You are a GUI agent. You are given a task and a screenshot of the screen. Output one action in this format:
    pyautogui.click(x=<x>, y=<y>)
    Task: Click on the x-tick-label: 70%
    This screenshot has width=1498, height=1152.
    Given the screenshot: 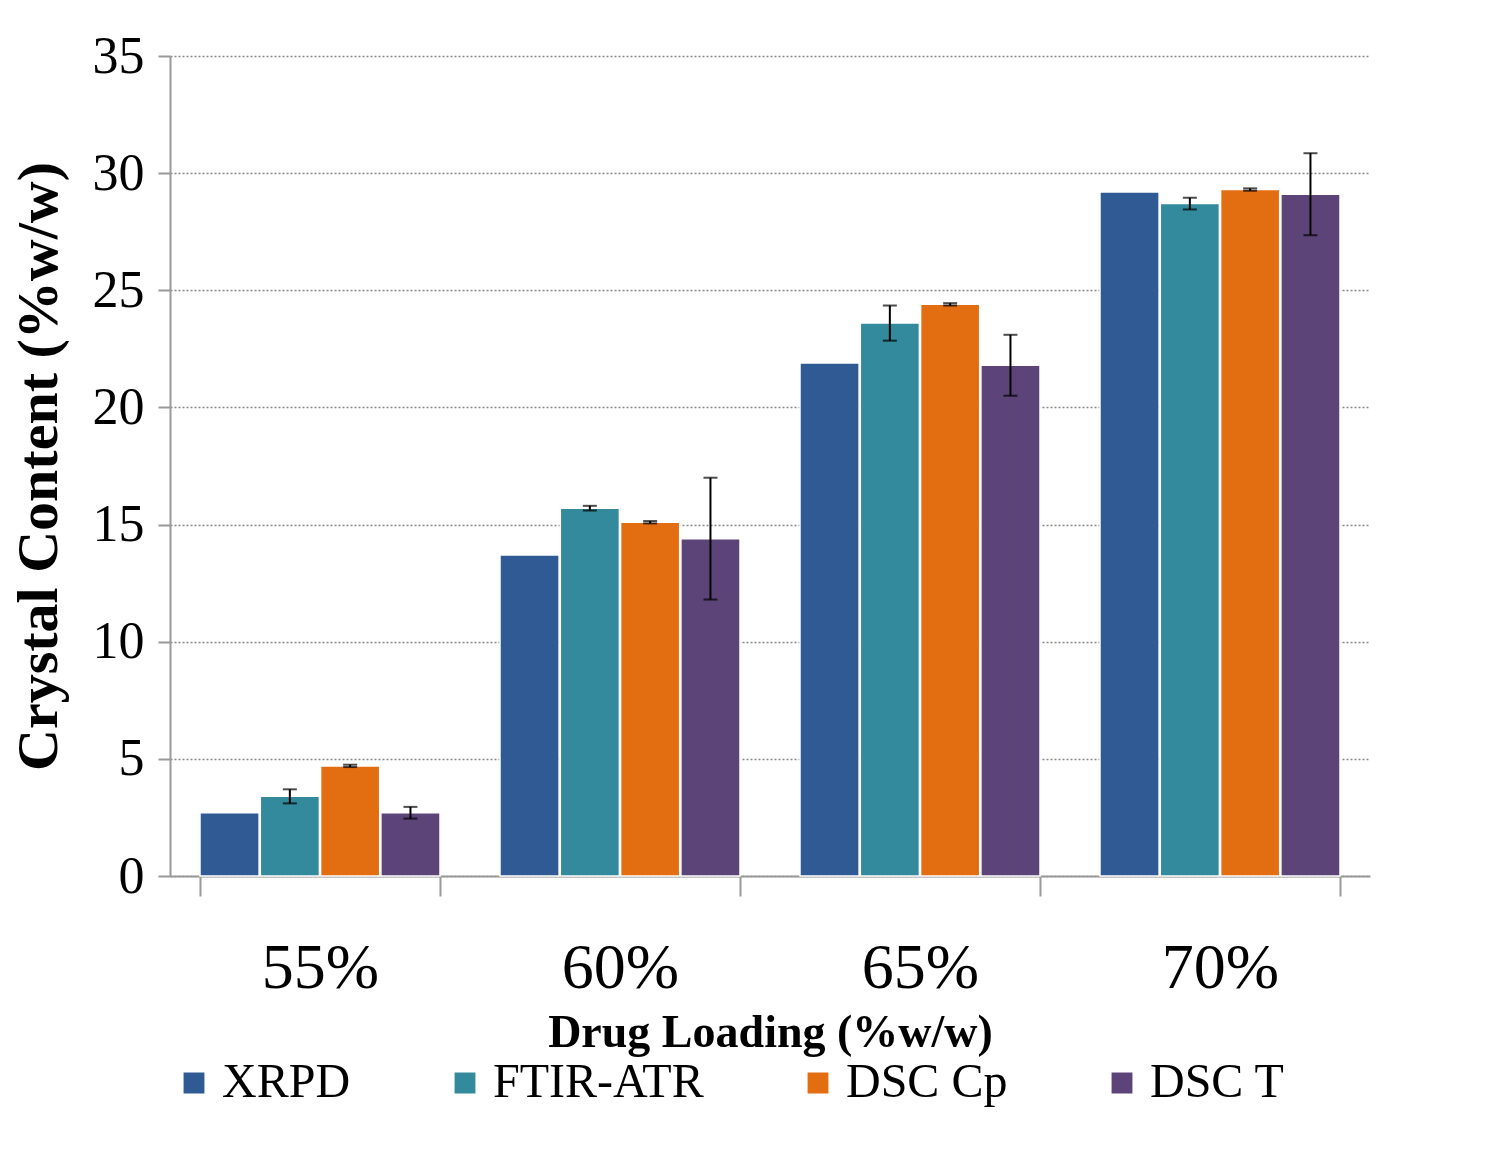 What is the action you would take?
    pyautogui.click(x=1220, y=966)
    